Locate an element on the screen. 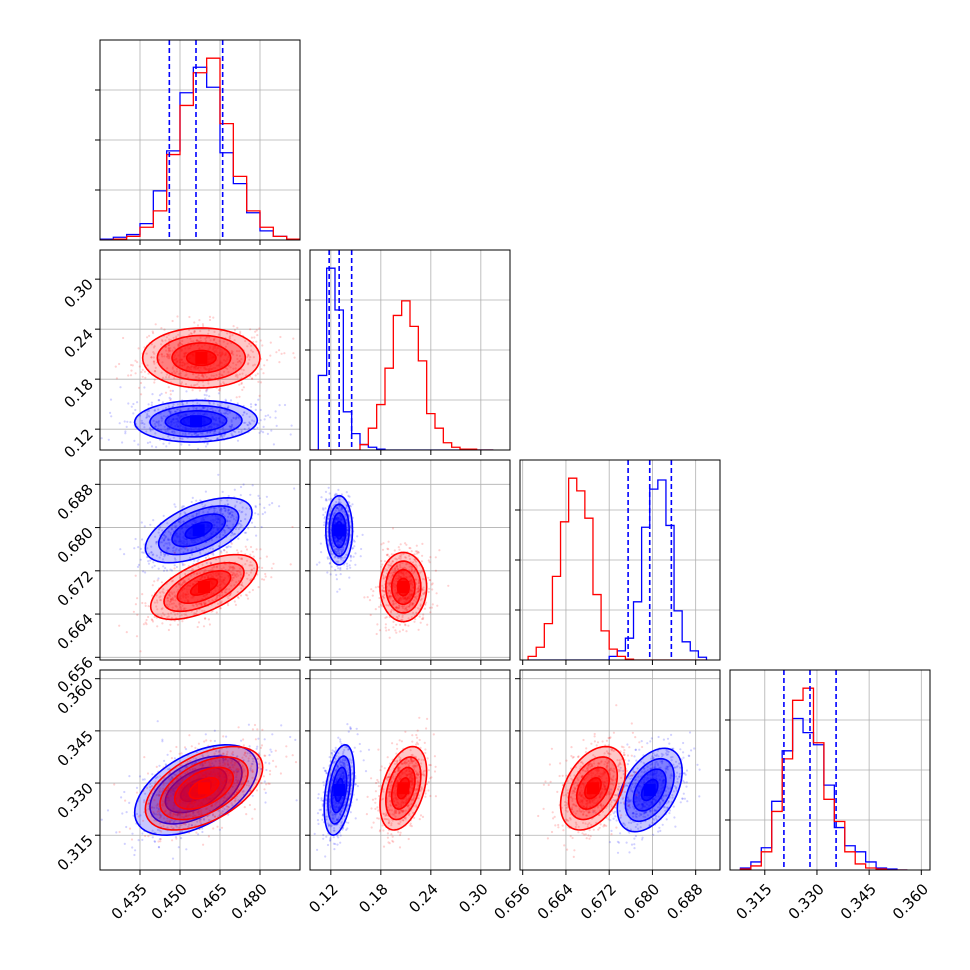  contour-line-a is located at coordinates (198, 530).